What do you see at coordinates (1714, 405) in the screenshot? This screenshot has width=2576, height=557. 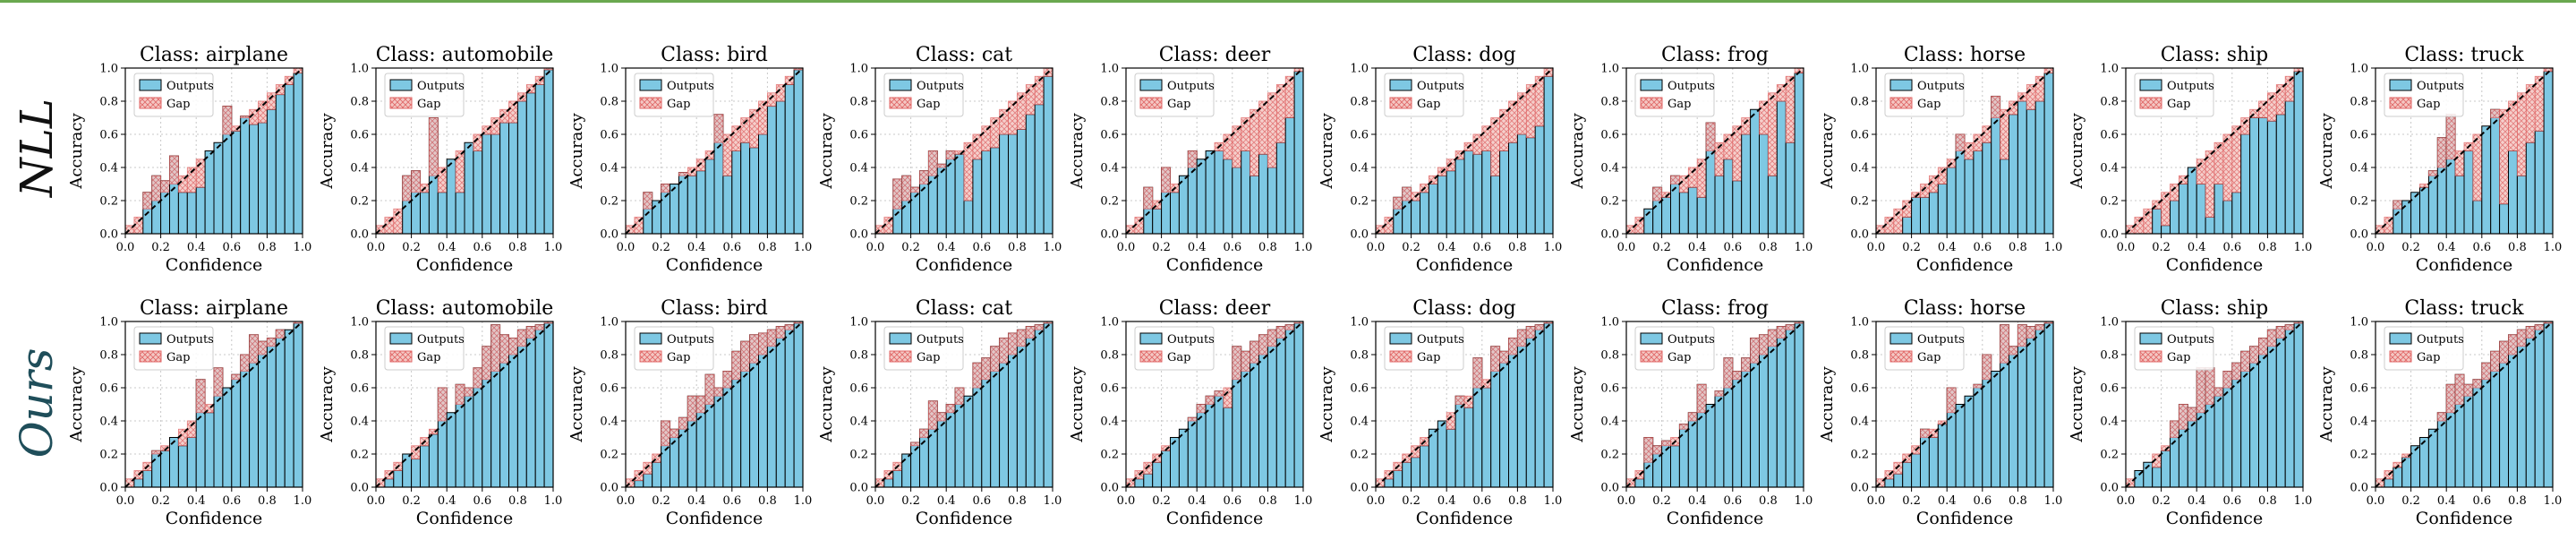 I see `diagonal-line` at bounding box center [1714, 405].